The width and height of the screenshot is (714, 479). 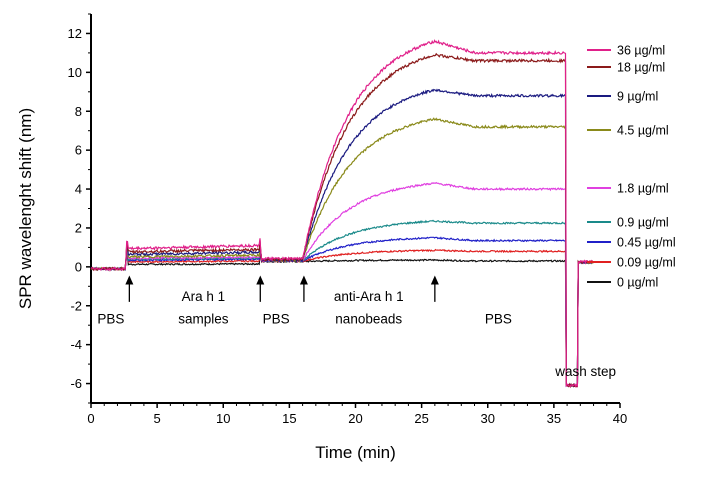 I want to click on y-tick-label: 4, so click(x=78, y=189).